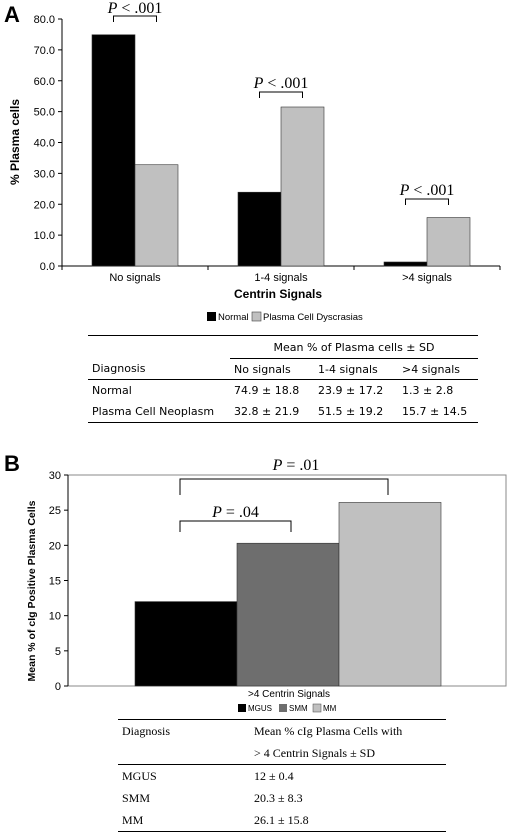  I want to click on y-tick-label: 20, so click(55, 546).